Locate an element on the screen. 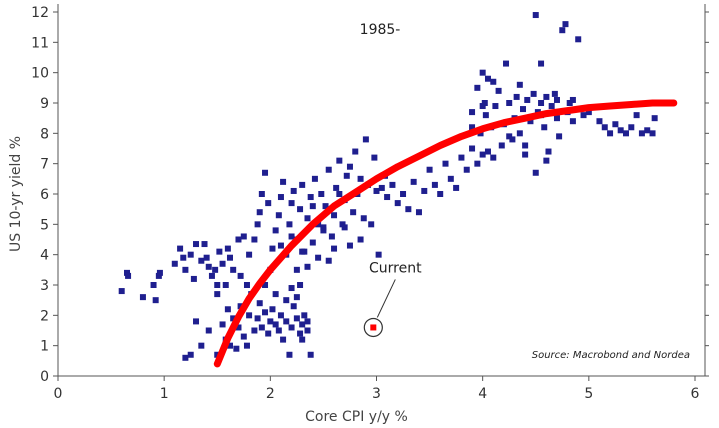 This screenshot has height=428, width=719. x-tick-label: 1 is located at coordinates (164, 394).